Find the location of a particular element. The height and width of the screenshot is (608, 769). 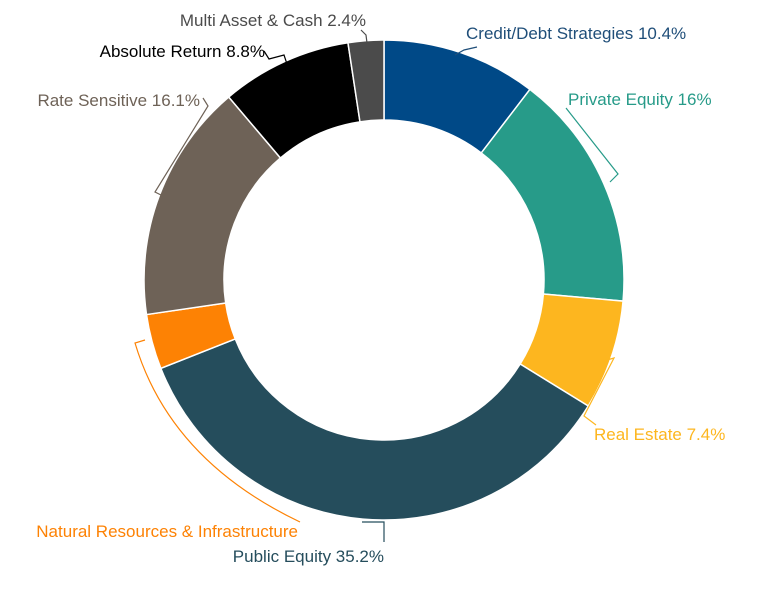

data-label-private-equity: Private Equity 16% is located at coordinates (640, 99).